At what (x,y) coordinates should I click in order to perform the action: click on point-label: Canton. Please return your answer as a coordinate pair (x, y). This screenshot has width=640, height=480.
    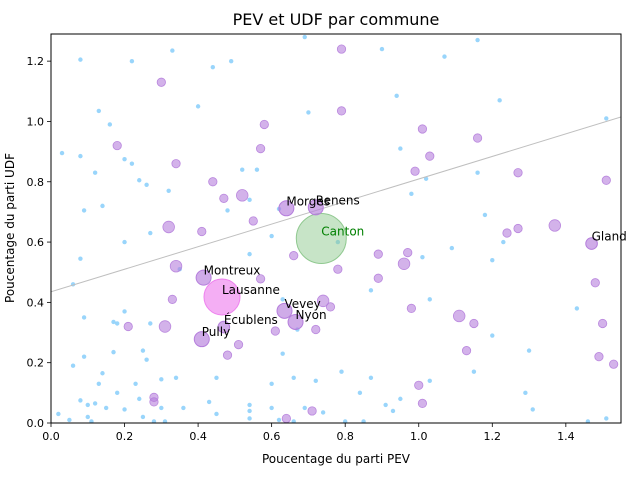
    Looking at the image, I should click on (342, 231).